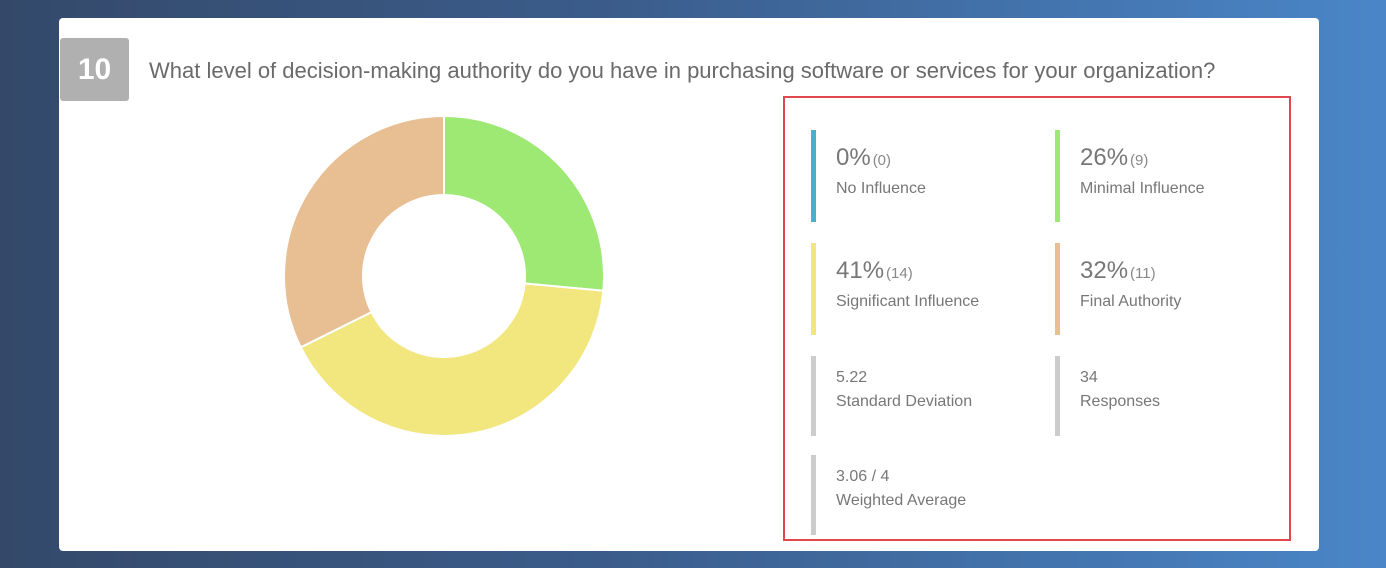 This screenshot has width=1386, height=568. What do you see at coordinates (452, 359) in the screenshot?
I see `donut-slice-significant-influence` at bounding box center [452, 359].